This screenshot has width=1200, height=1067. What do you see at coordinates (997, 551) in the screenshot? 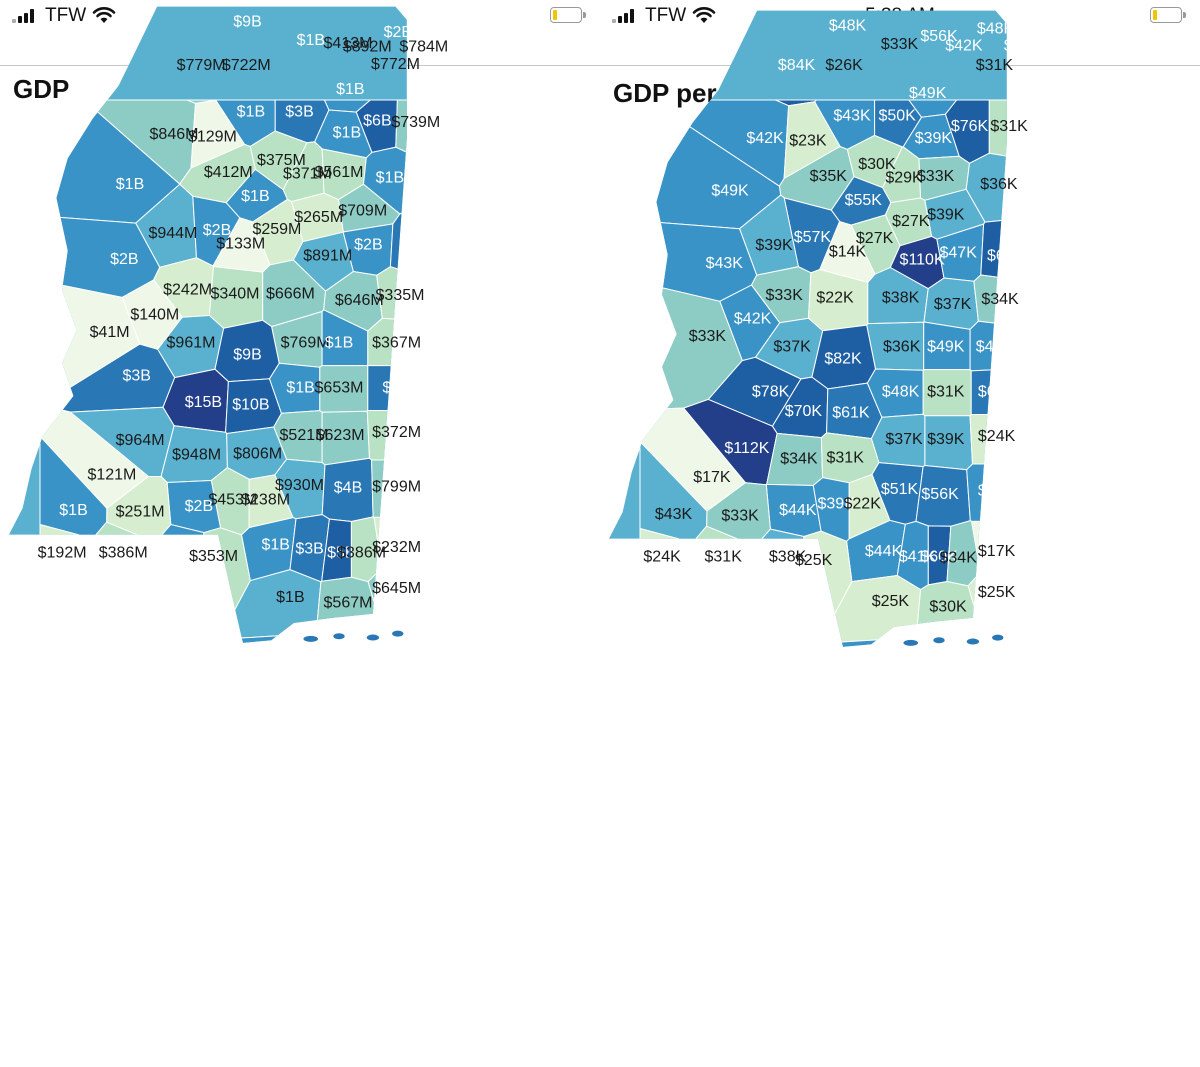
I see `county-value-label: $17K` at bounding box center [997, 551].